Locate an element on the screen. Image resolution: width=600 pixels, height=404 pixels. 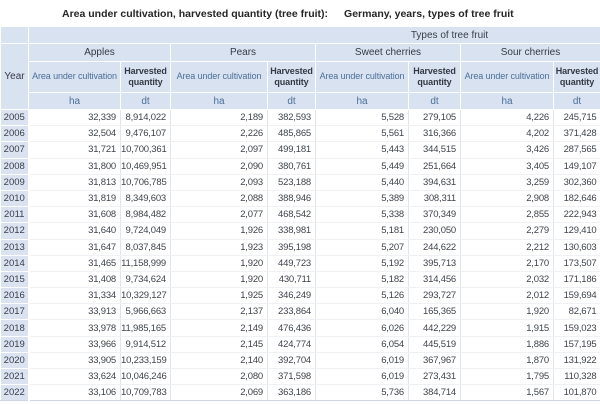
apples-area-unit-link: ha is located at coordinates (74, 101).